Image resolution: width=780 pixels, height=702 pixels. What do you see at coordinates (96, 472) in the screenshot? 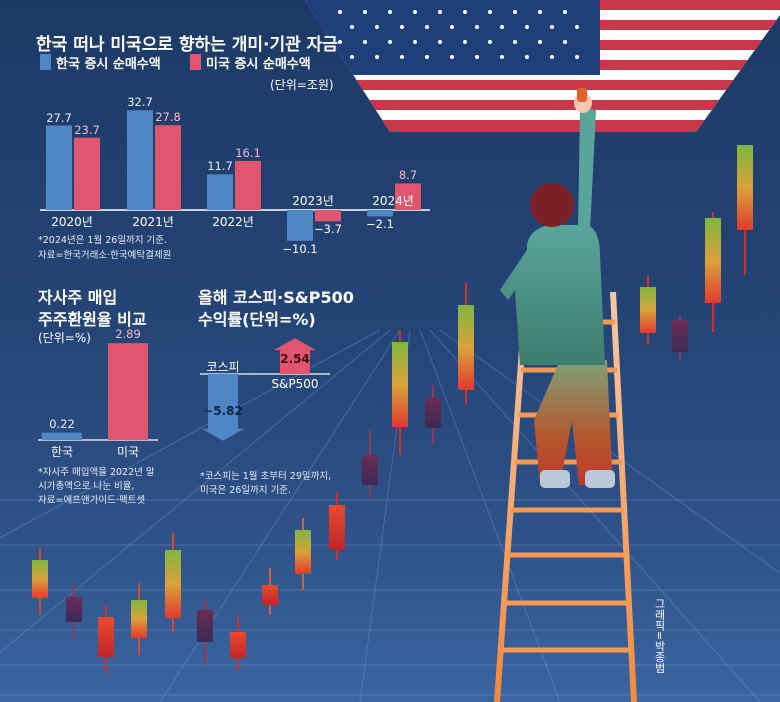
I see `chart2-note-1: *자사주 매입액을 2022년 말` at bounding box center [96, 472].